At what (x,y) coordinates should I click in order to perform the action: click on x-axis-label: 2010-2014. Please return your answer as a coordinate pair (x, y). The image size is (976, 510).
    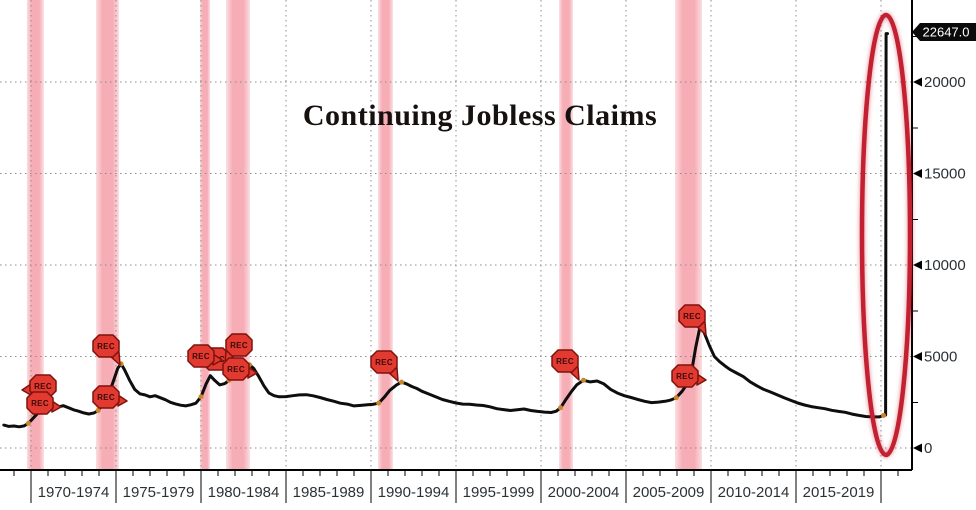
    Looking at the image, I should click on (754, 492).